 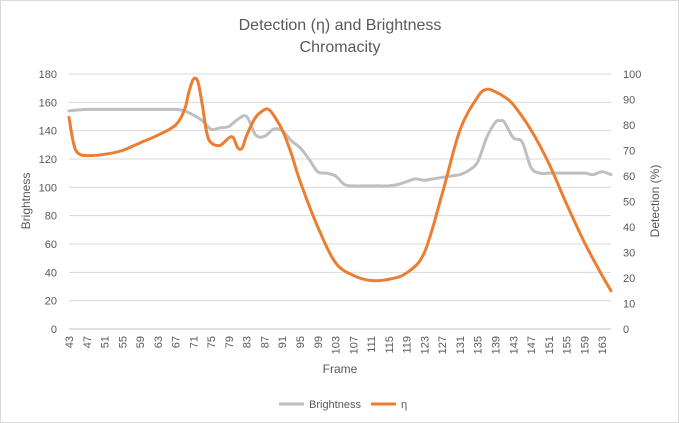 I want to click on x-tick-label: 135, so click(x=479, y=345).